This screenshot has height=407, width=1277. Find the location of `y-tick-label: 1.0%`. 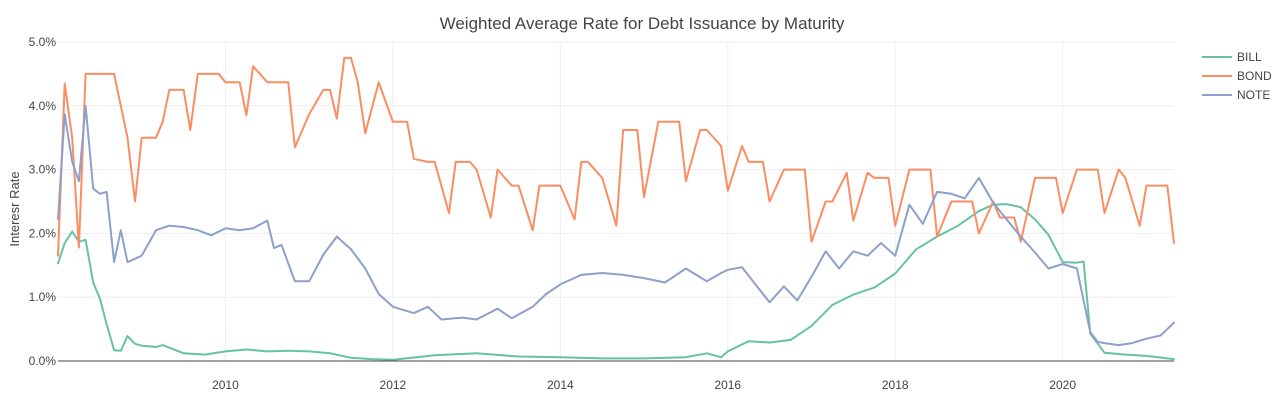

y-tick-label: 1.0% is located at coordinates (43, 297).